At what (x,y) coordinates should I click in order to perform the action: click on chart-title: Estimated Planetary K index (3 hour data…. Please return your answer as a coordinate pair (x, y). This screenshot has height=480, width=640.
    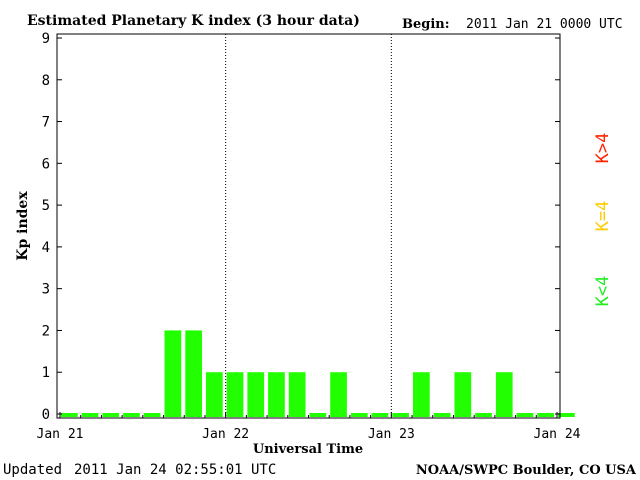
    Looking at the image, I should click on (193, 21).